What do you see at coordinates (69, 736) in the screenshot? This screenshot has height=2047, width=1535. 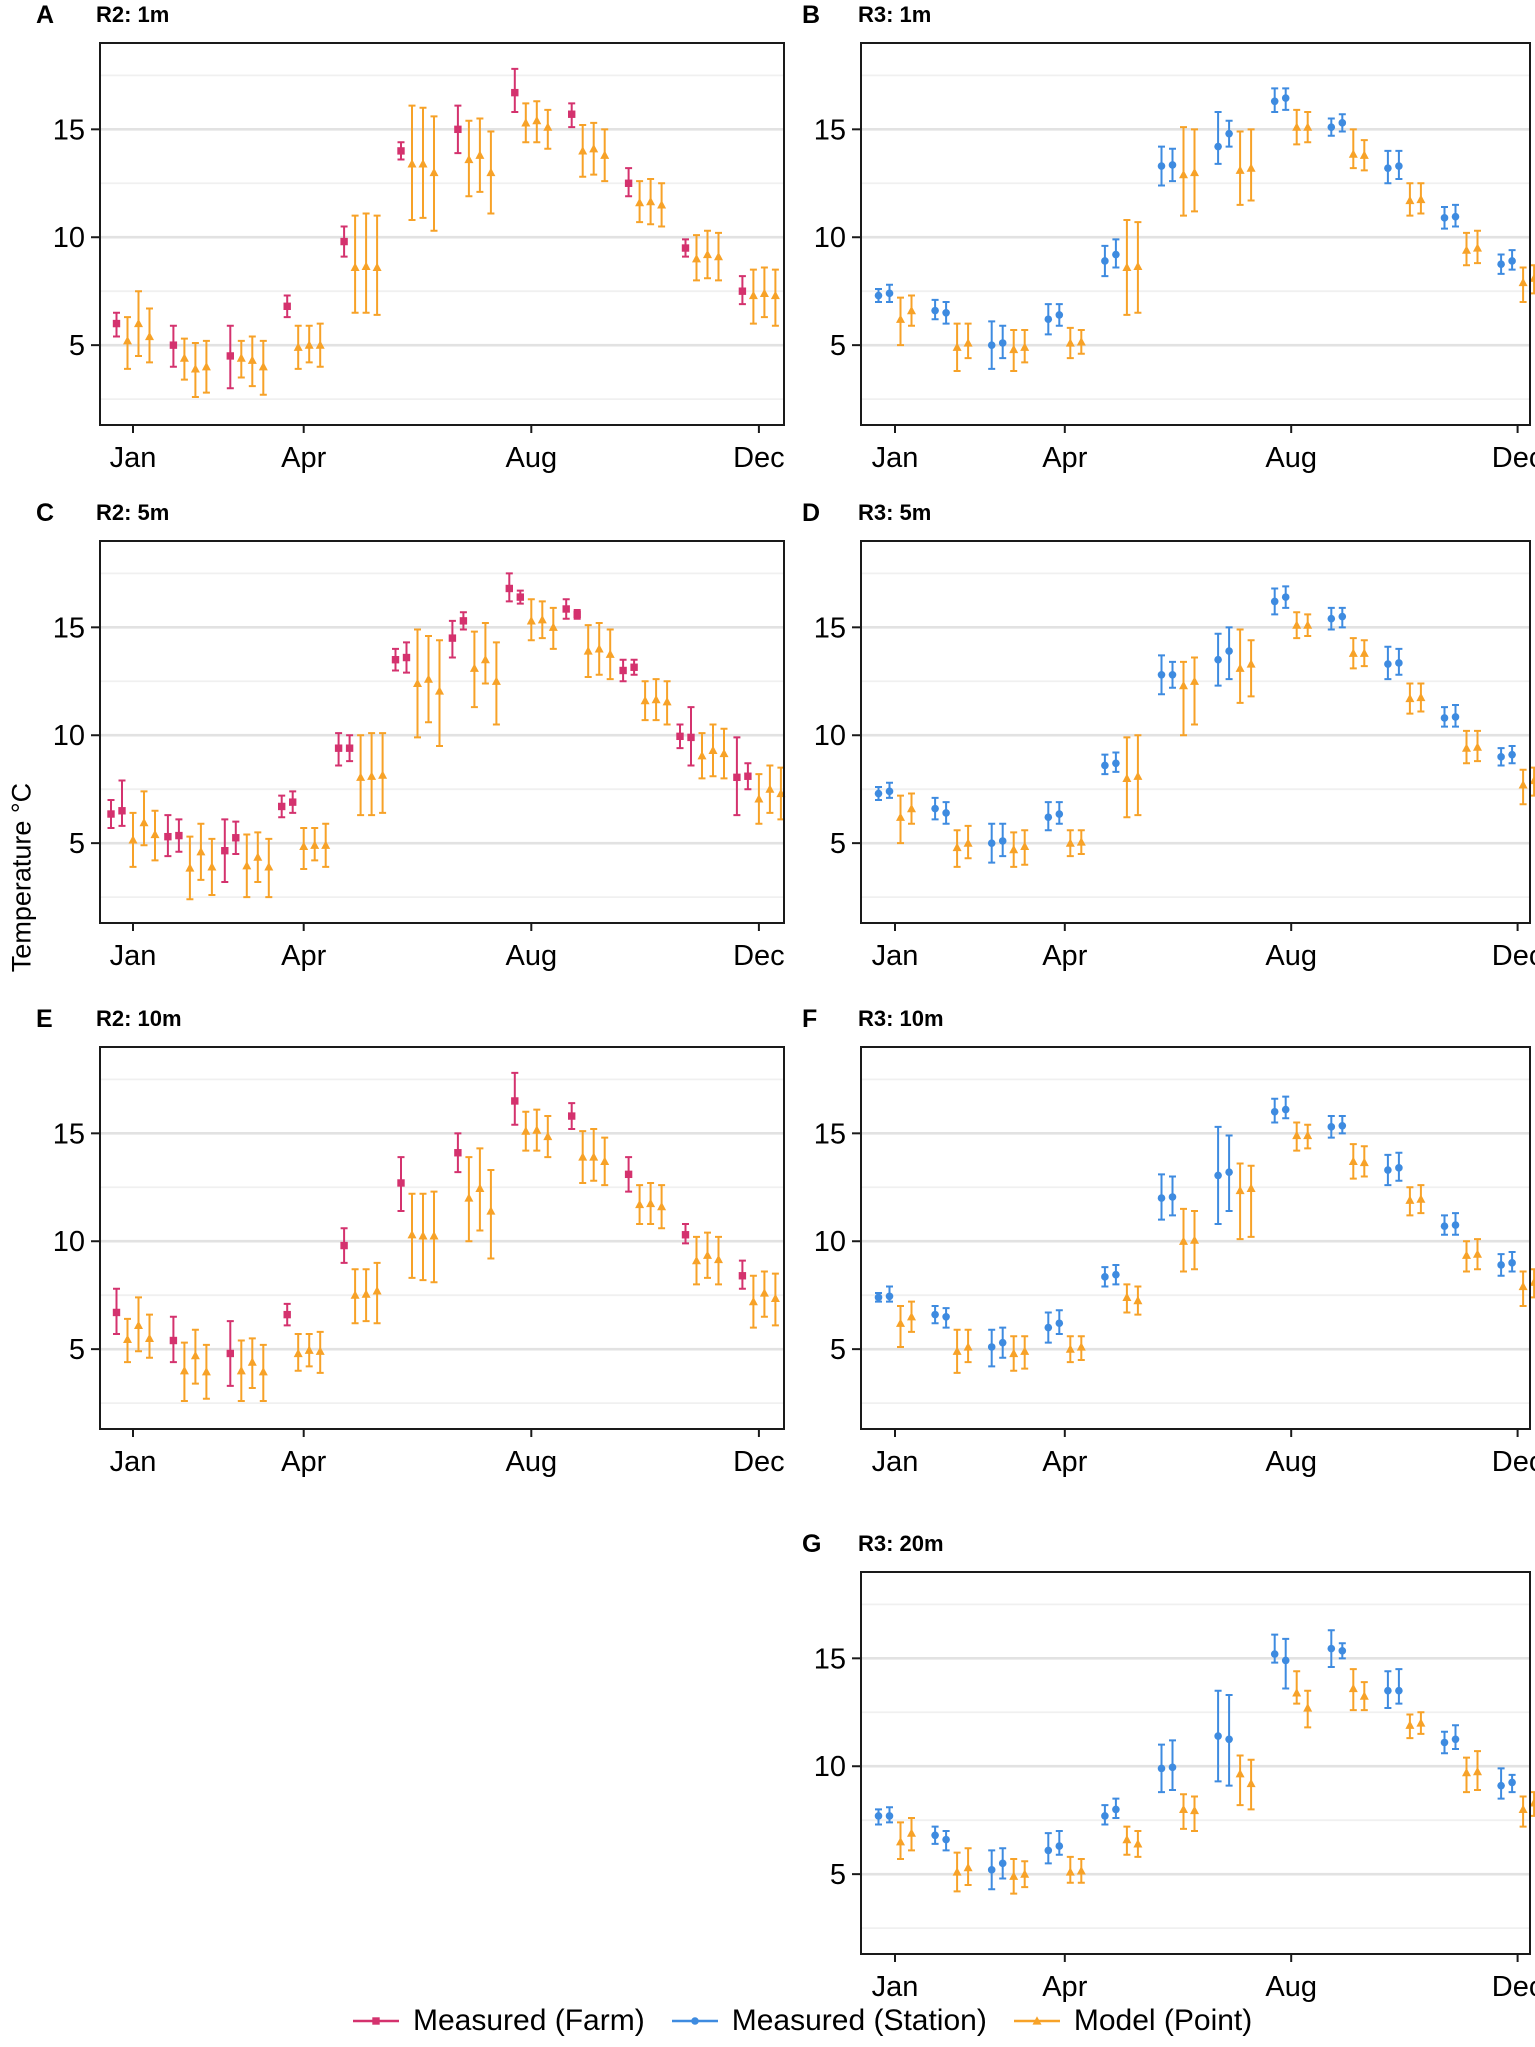 I see `y-tick-label: 10` at bounding box center [69, 736].